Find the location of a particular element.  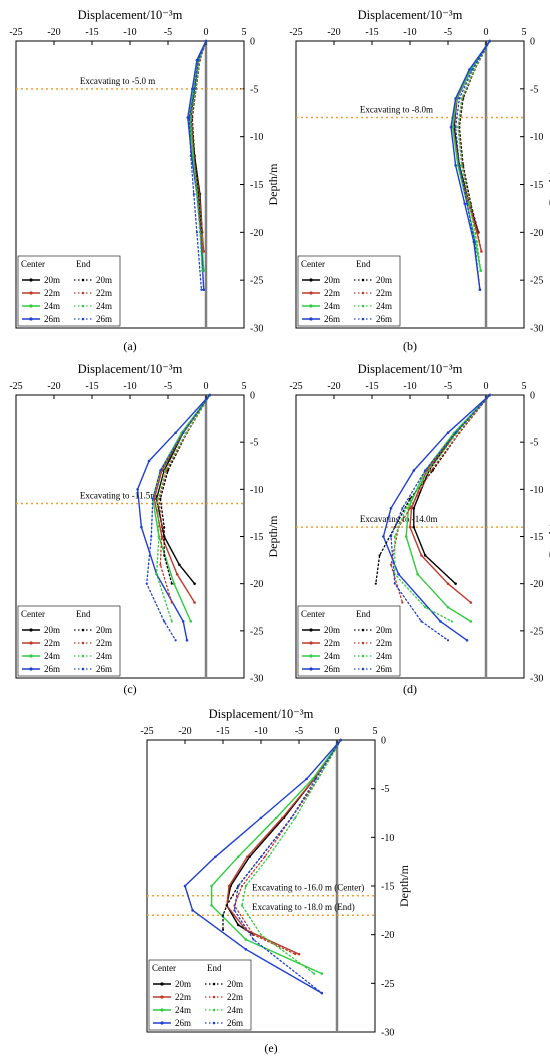

panel-caption: (c) is located at coordinates (129, 689).